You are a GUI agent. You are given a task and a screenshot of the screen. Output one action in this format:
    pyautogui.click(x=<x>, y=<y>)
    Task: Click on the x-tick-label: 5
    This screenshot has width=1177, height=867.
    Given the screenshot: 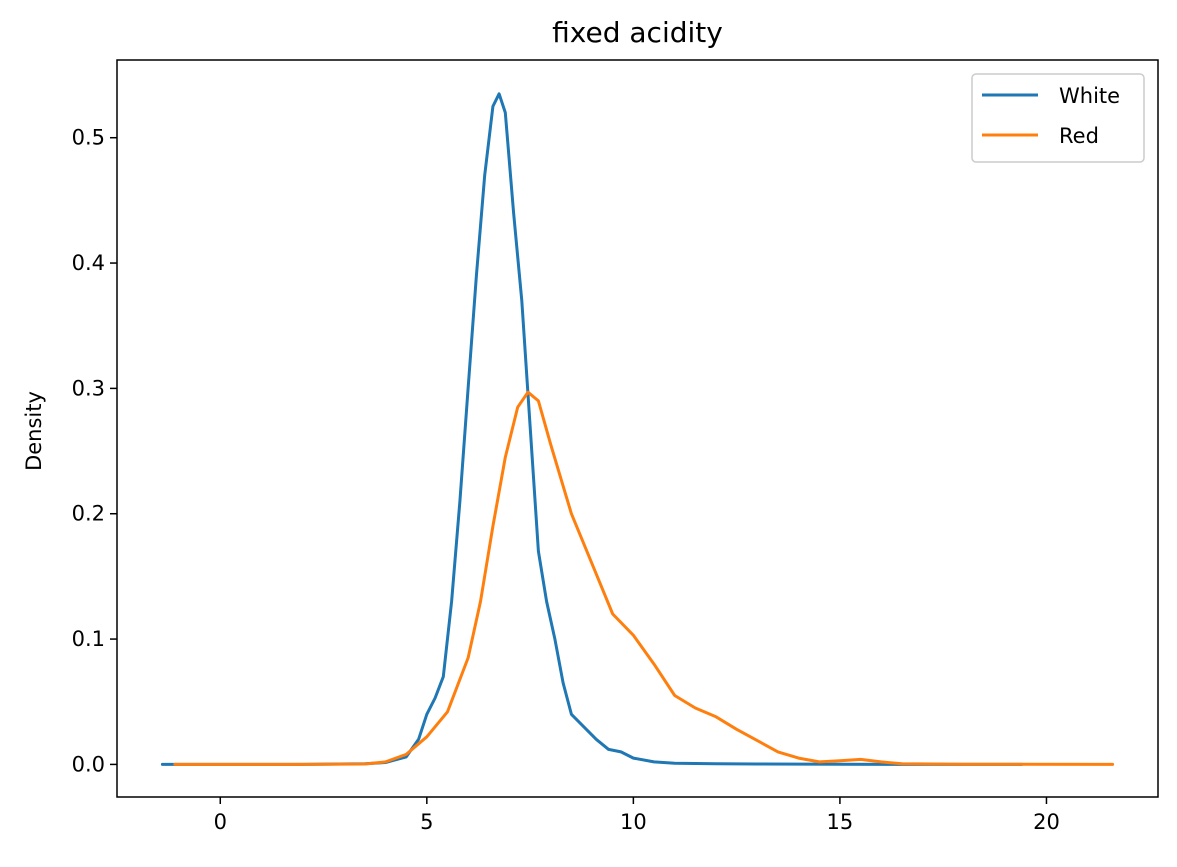 What is the action you would take?
    pyautogui.click(x=426, y=822)
    